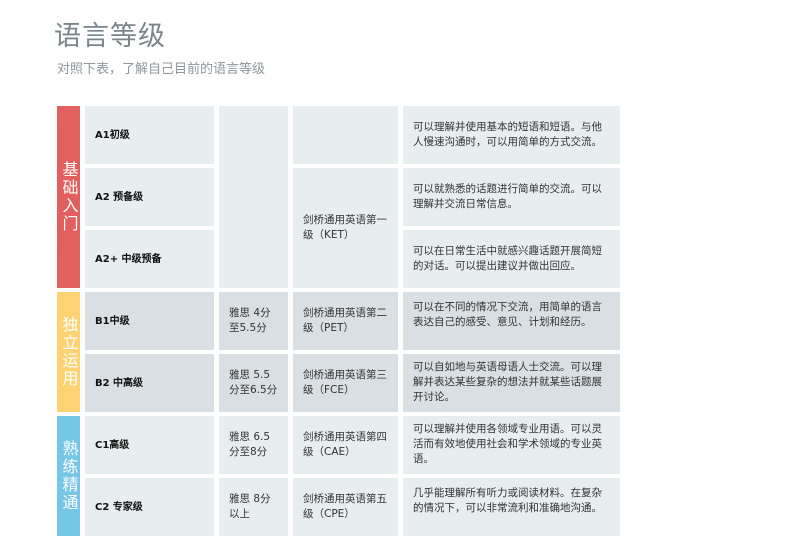  Describe the element at coordinates (149, 197) in the screenshot. I see `level-cell: A2 预备级` at that location.